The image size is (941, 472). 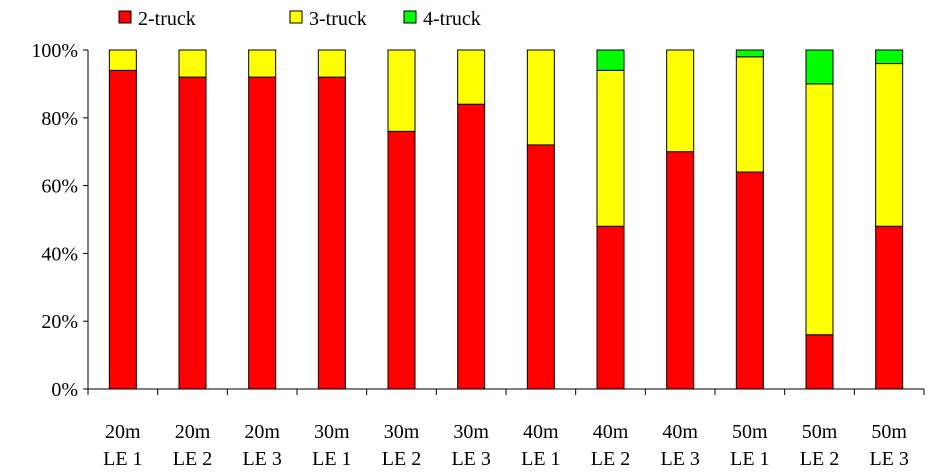 What do you see at coordinates (54, 220) in the screenshot?
I see `y-tick-labels: 0% 20% 40% 60% 80% 100%` at bounding box center [54, 220].